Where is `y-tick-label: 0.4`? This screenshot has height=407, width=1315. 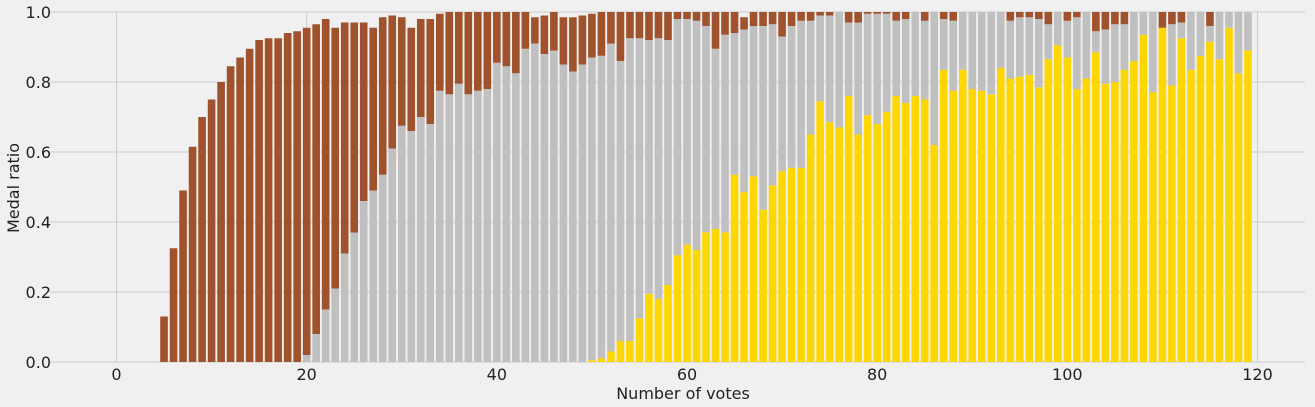
y-tick-label: 0.4 is located at coordinates (38, 222).